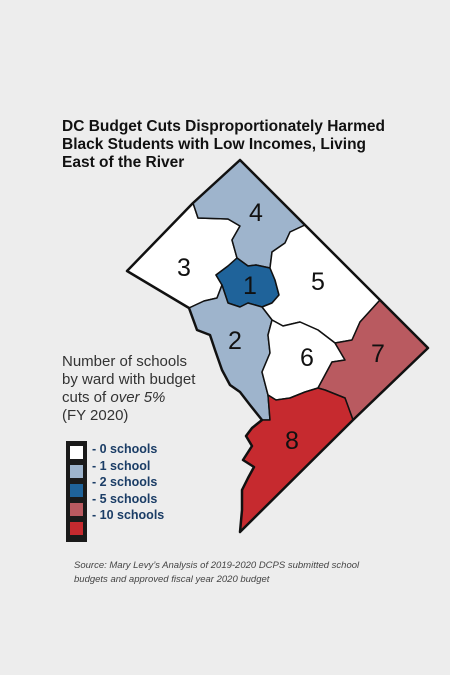 The width and height of the screenshot is (450, 675). What do you see at coordinates (214, 144) in the screenshot?
I see `title-line: Black Students with Low Incomes, Living` at bounding box center [214, 144].